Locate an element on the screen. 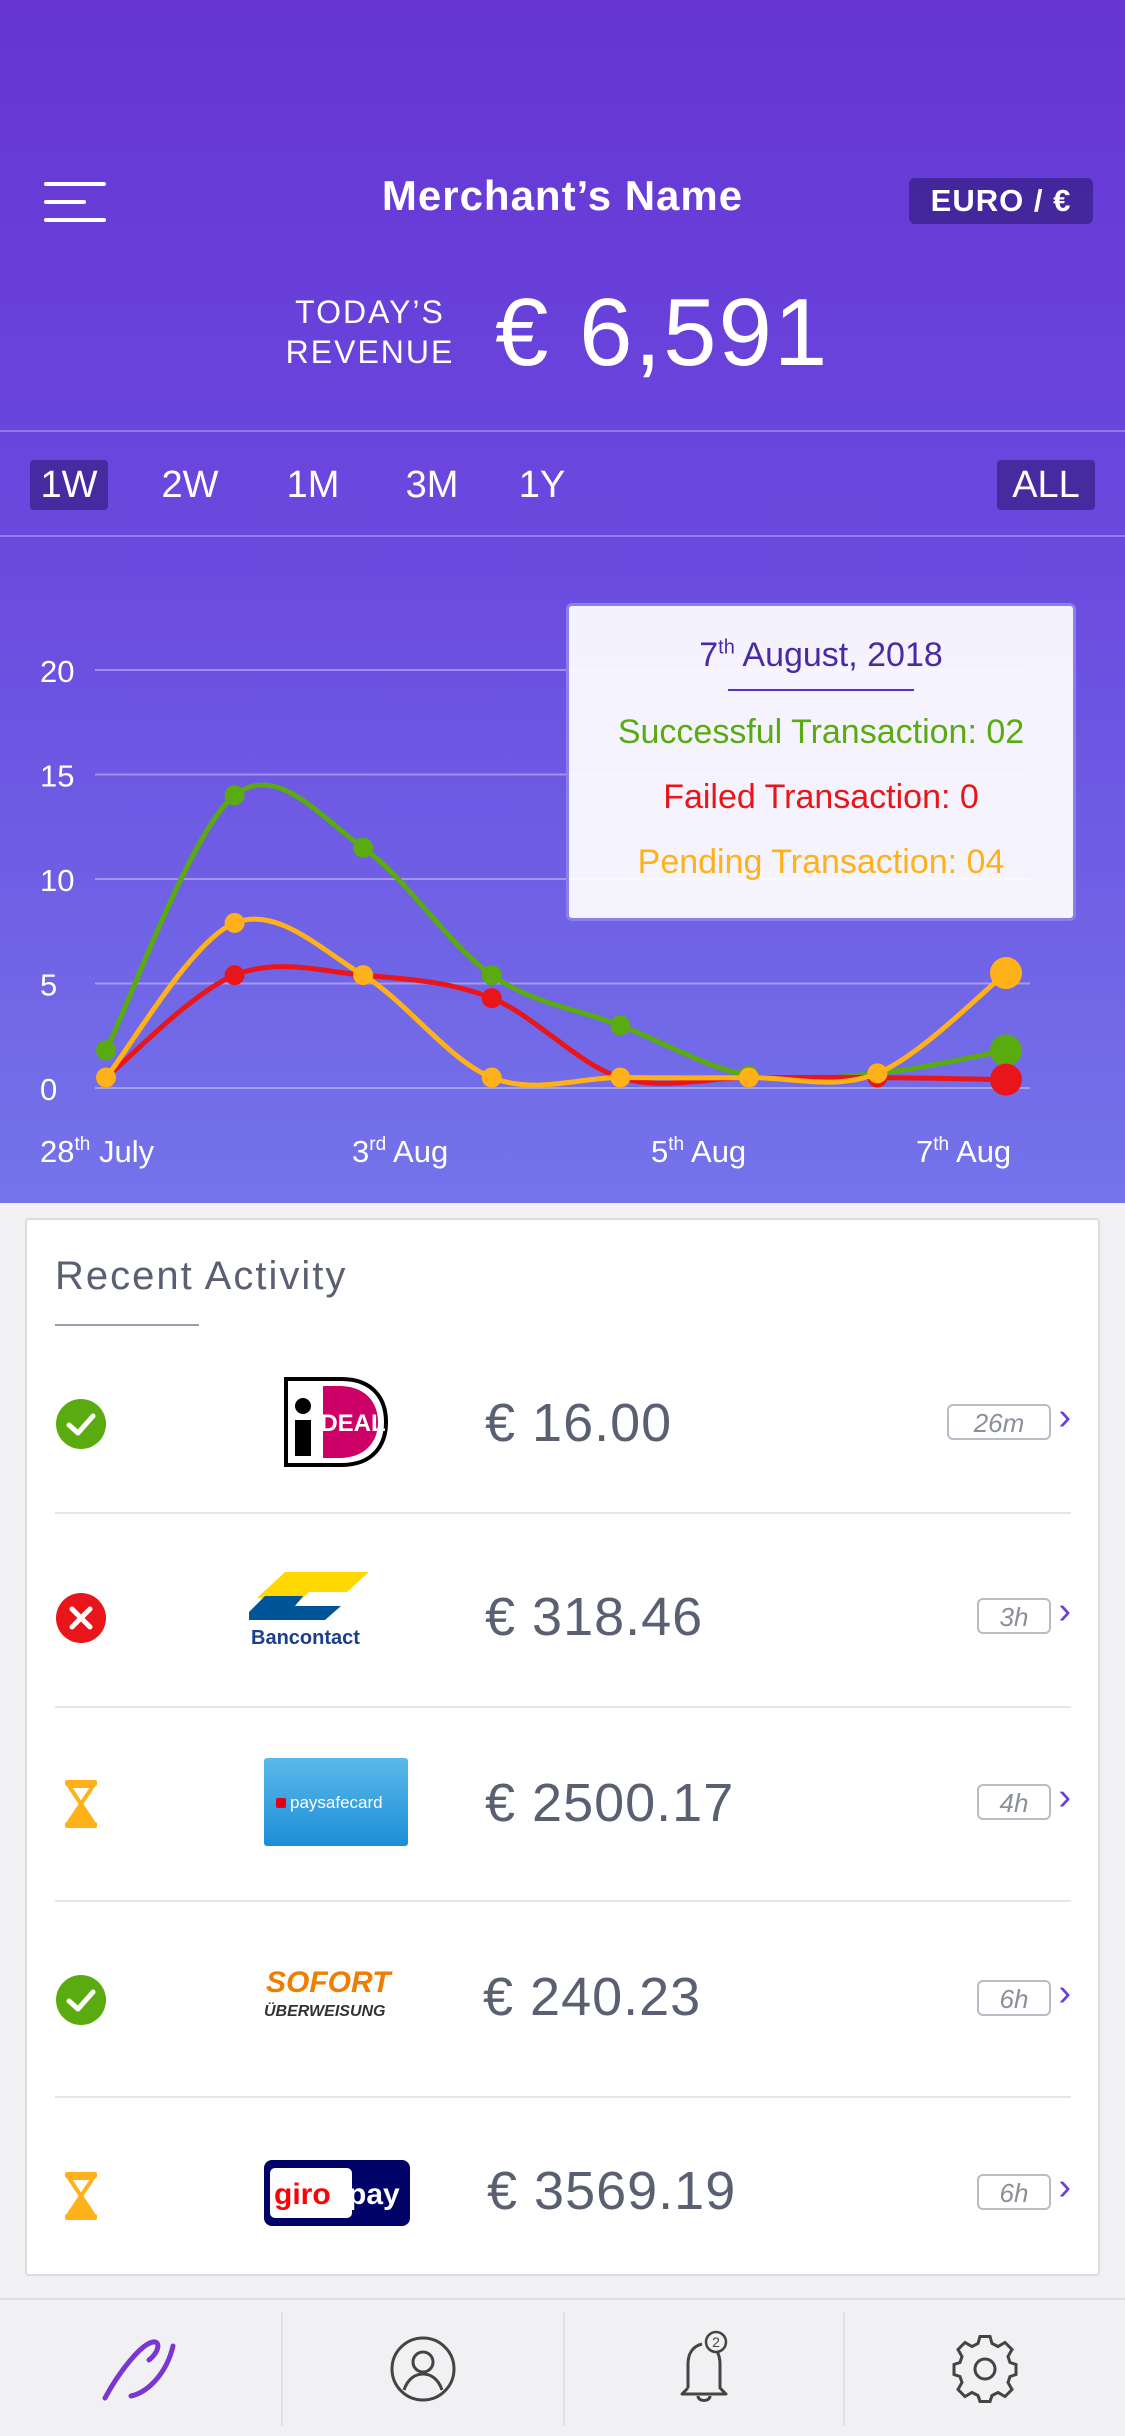 Image resolution: width=1125 pixels, height=2436 pixels. svg-text: paysafecard is located at coordinates (336, 1802).